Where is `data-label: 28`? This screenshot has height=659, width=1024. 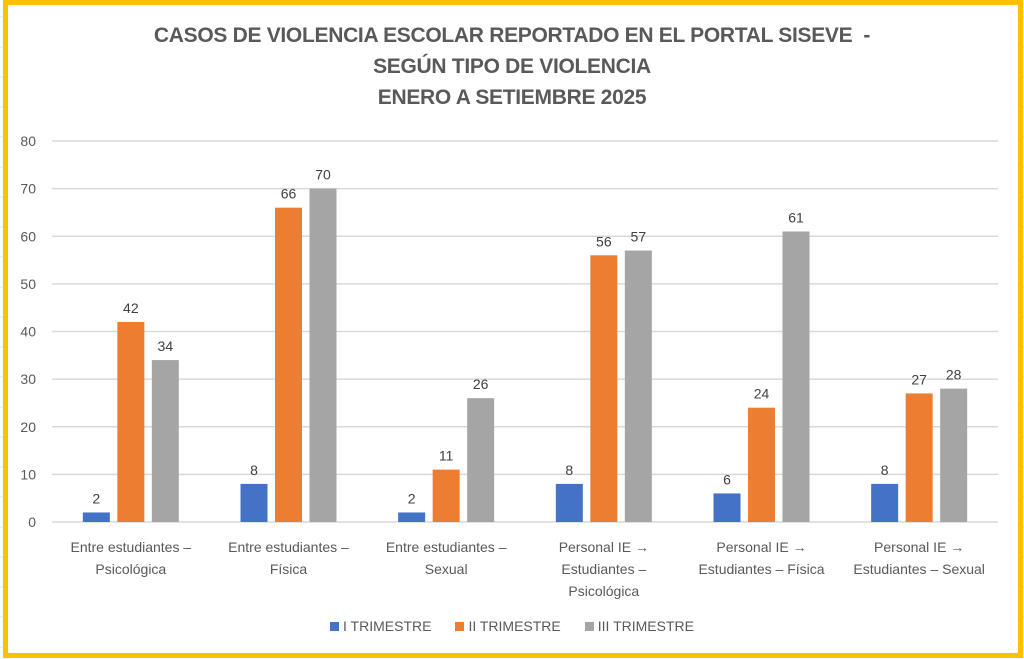 data-label: 28 is located at coordinates (954, 375).